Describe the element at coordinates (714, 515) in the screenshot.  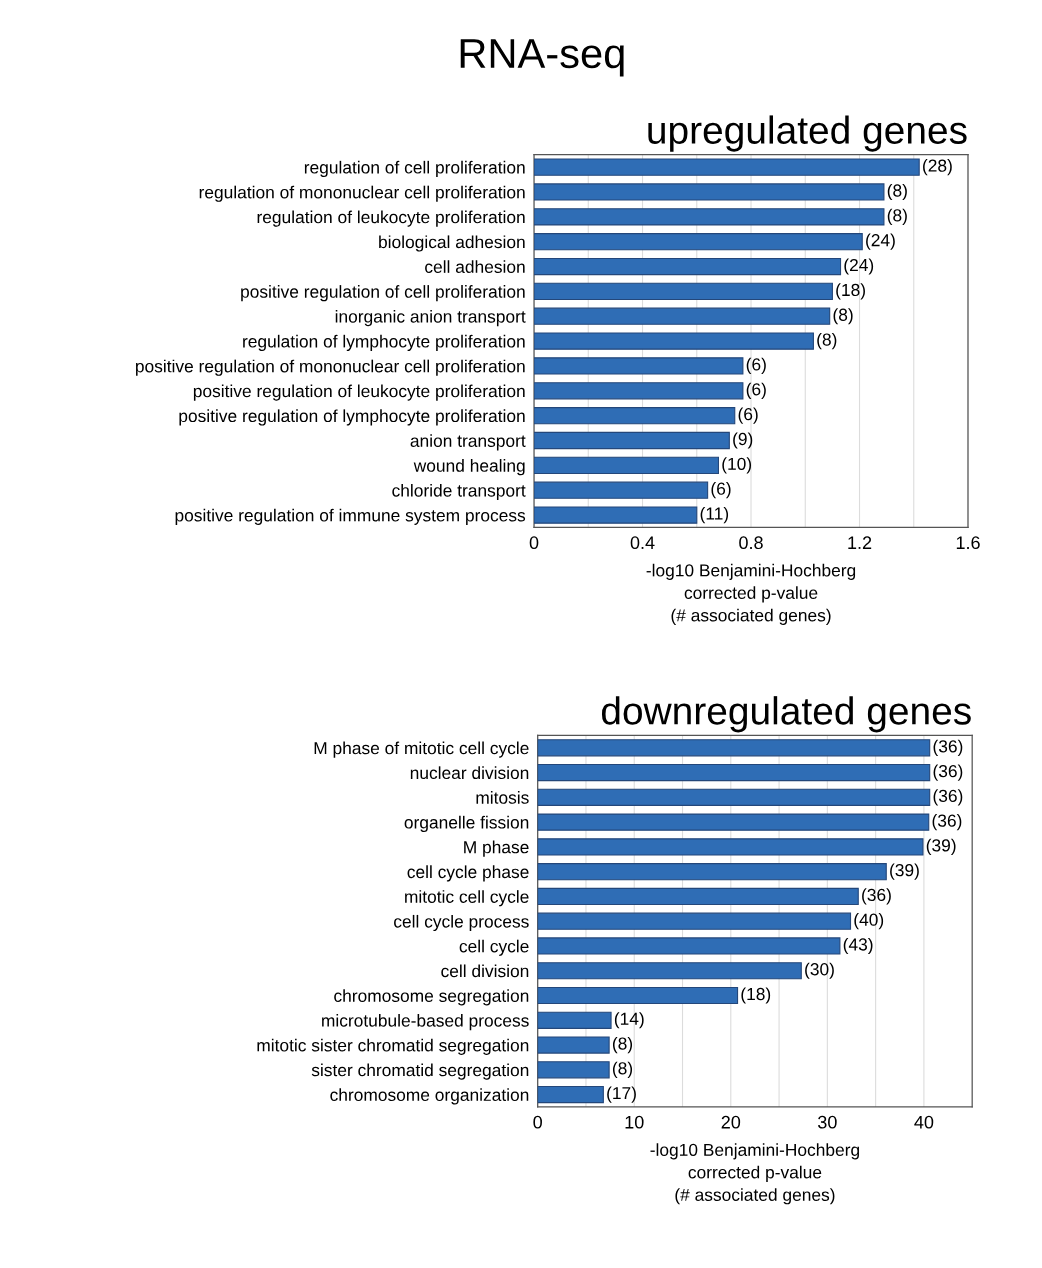
I see `annotation: (11)` at that location.